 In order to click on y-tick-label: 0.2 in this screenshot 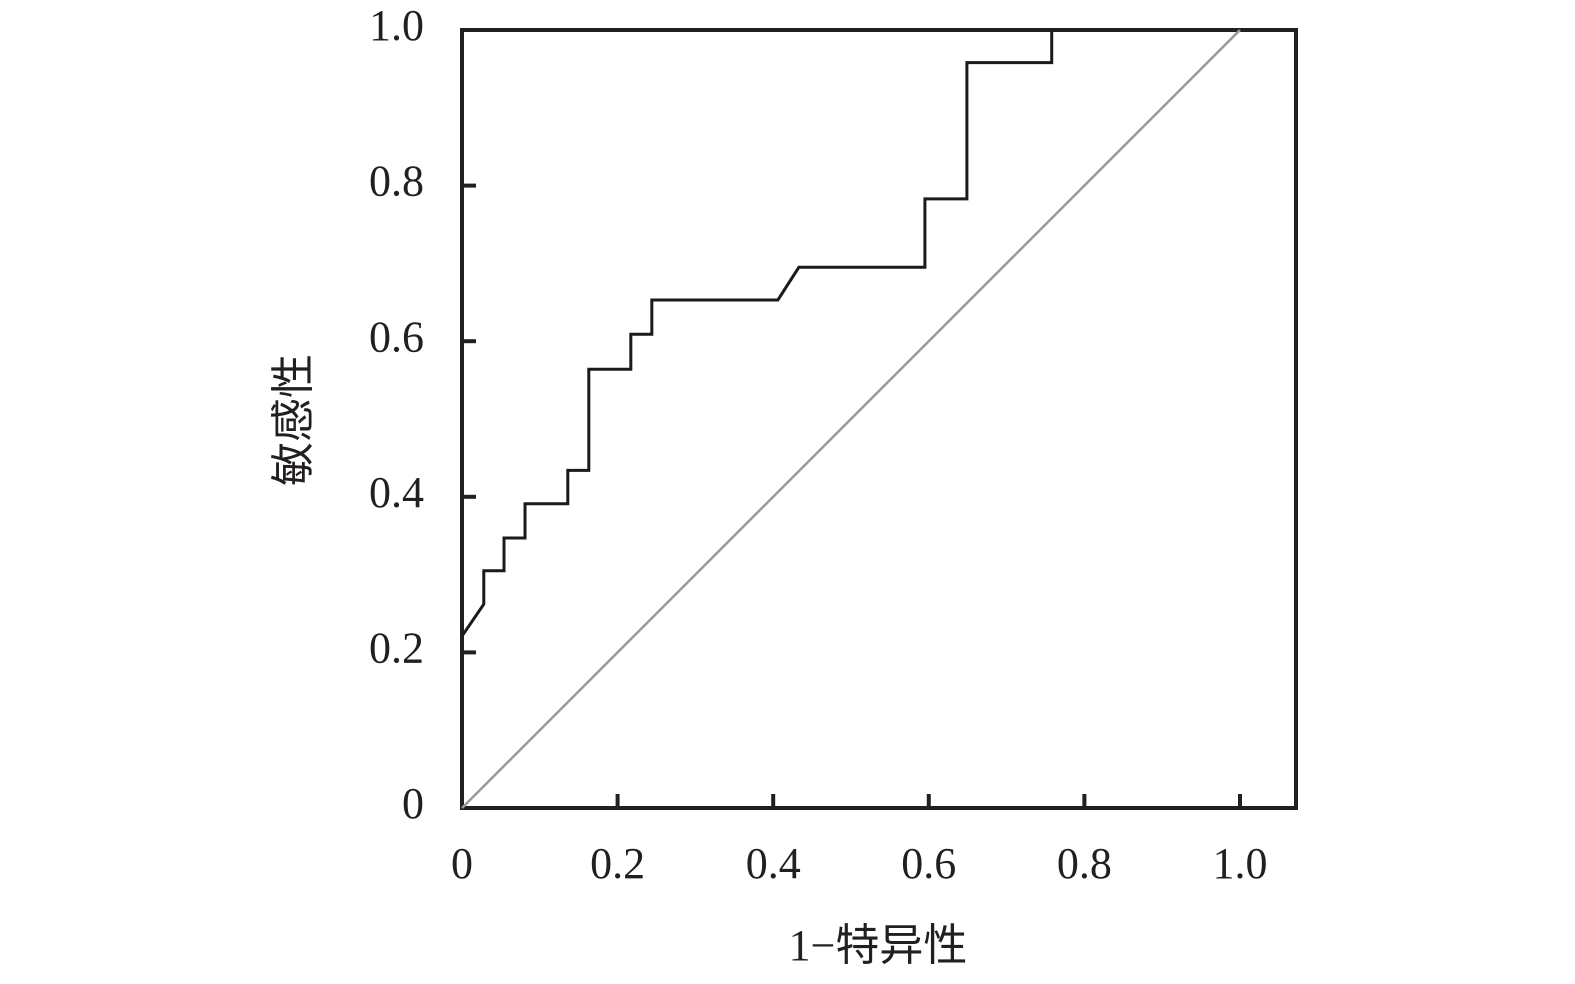, I will do `click(396, 647)`.